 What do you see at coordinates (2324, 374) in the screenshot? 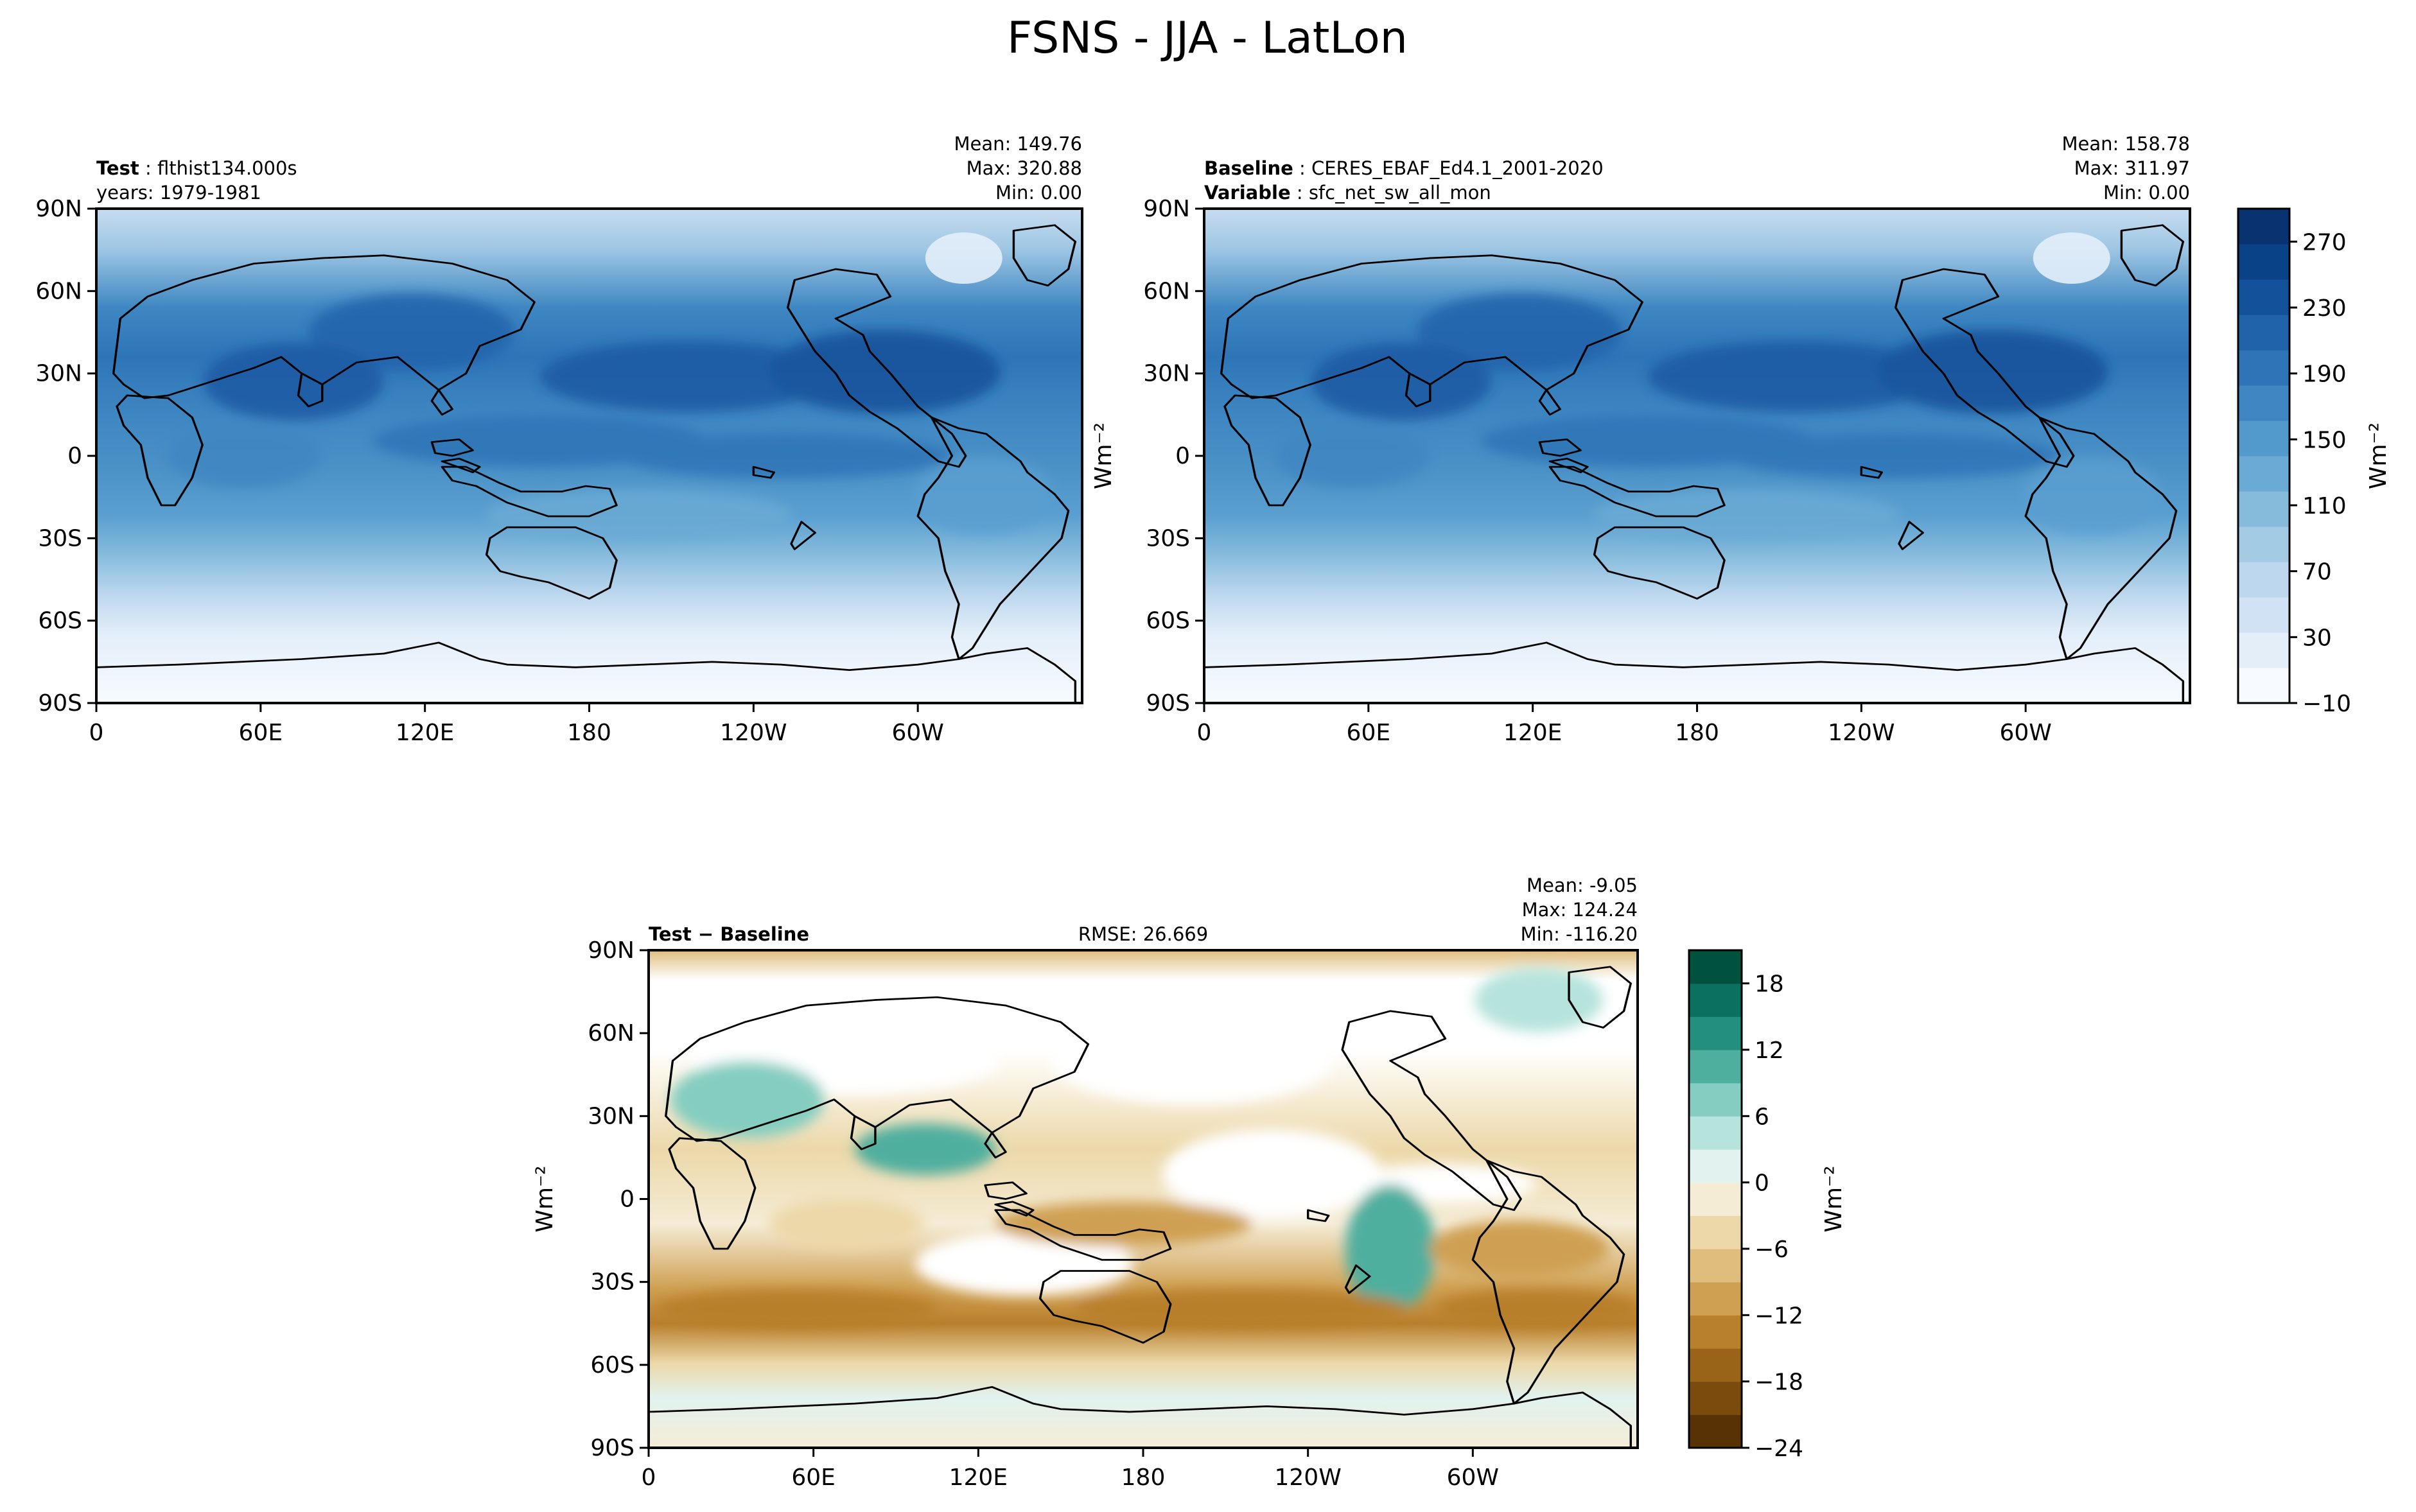
I see `baseline-colorbar-tick-label: 190` at bounding box center [2324, 374].